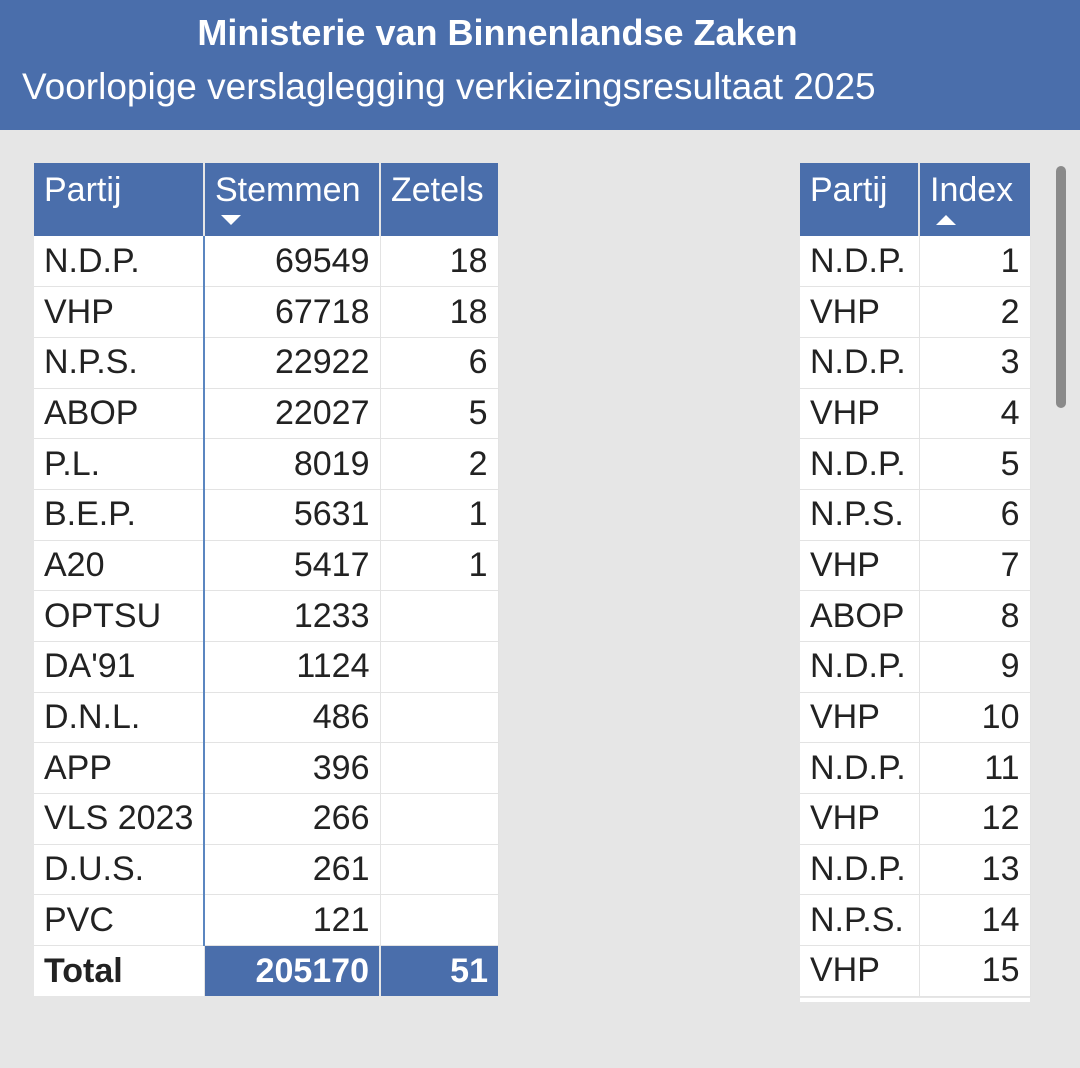 Image resolution: width=1080 pixels, height=1068 pixels. Describe the element at coordinates (119, 971) in the screenshot. I see `total-label: Total` at that location.